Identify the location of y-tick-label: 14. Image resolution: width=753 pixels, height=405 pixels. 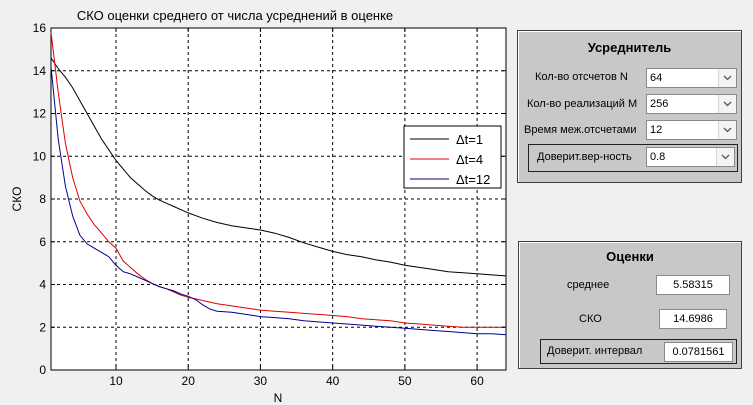
(40, 71).